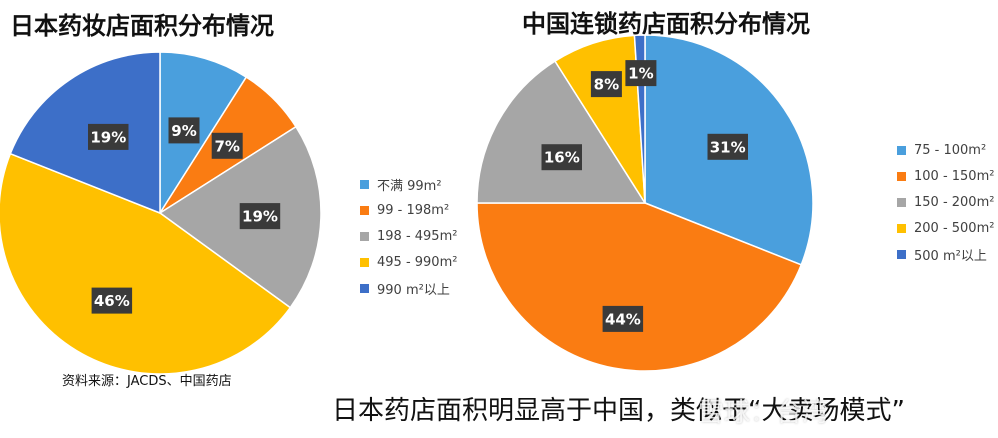  Describe the element at coordinates (666, 24) in the screenshot. I see `chart-title-china: 中国连锁药店面积分布情况` at that location.